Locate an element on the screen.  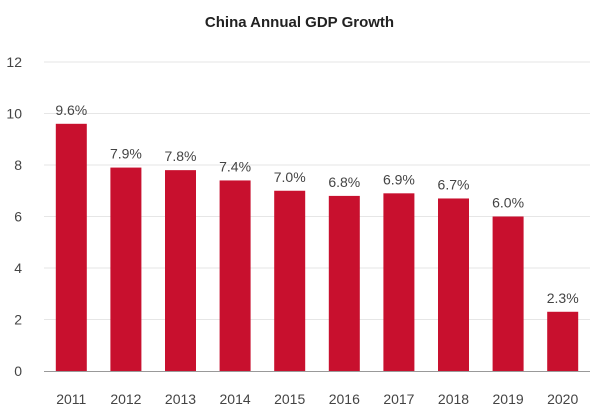
data-label-2020: 2.3% is located at coordinates (563, 298).